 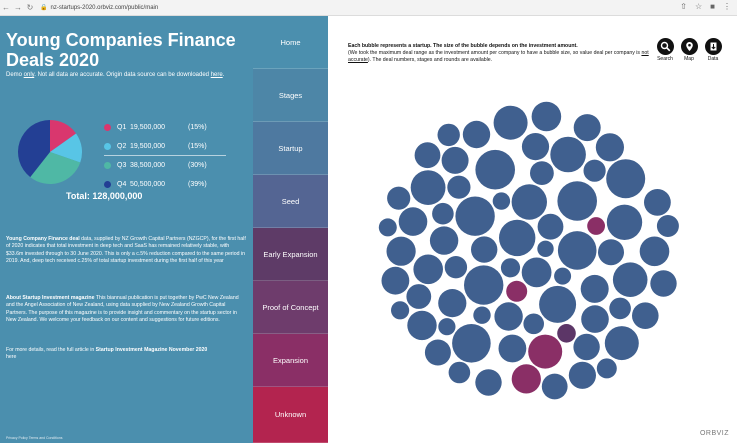 What do you see at coordinates (34, 149) in the screenshot?
I see `pie-slice-q4` at bounding box center [34, 149].